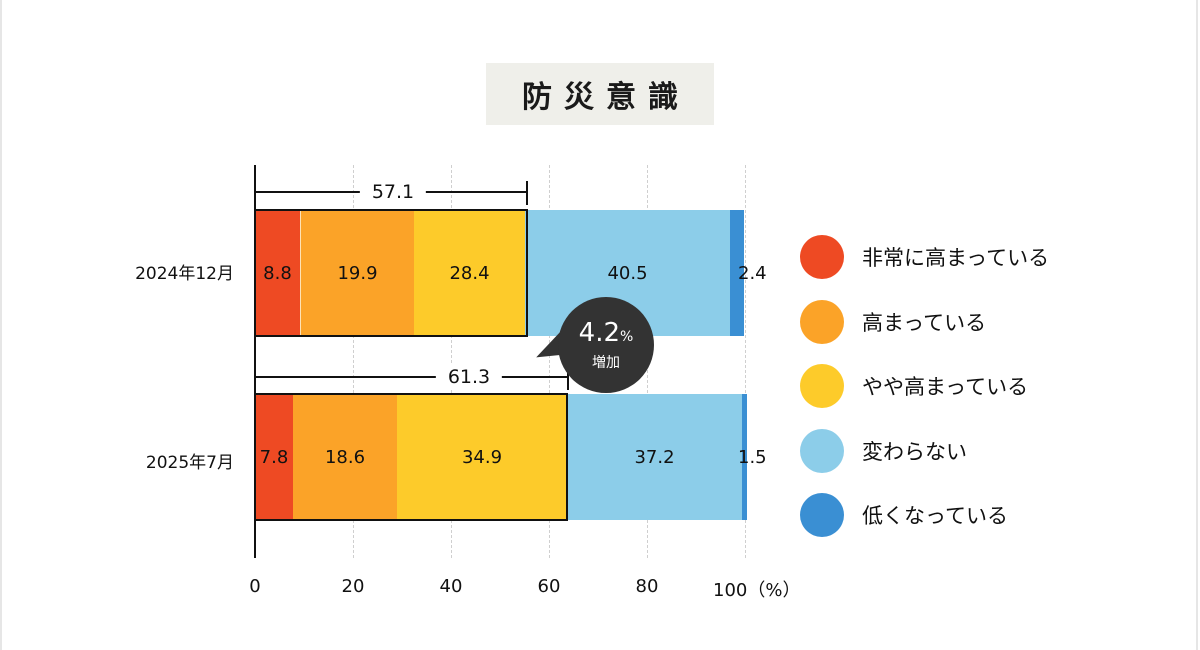 The height and width of the screenshot is (650, 1200). What do you see at coordinates (956, 258) in the screenshot?
I see `legend-label: 非常に高まっている` at bounding box center [956, 258].